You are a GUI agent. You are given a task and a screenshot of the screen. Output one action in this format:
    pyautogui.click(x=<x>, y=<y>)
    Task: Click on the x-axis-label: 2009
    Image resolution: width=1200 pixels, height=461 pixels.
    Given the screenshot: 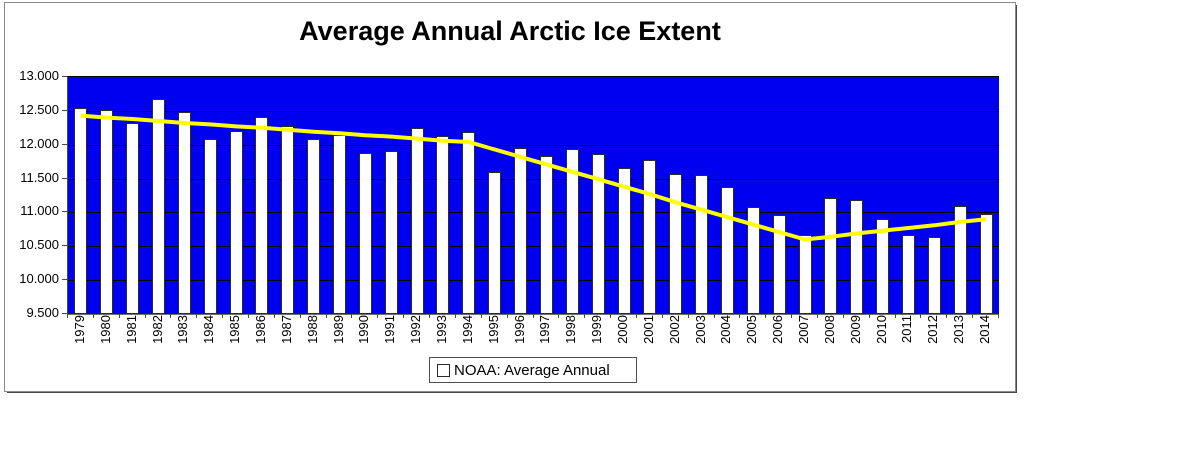 What is the action you would take?
    pyautogui.click(x=855, y=329)
    